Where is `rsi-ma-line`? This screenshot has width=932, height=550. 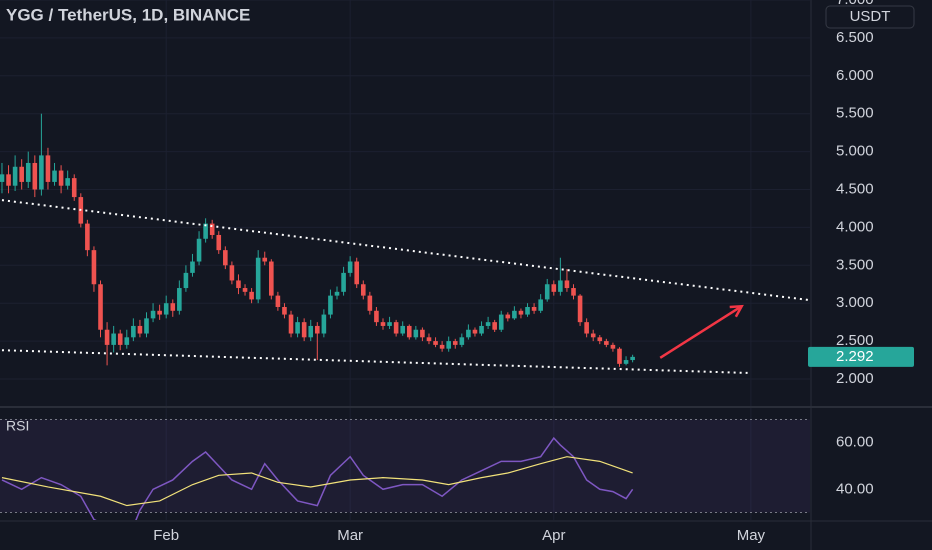 rsi-ma-line is located at coordinates (317, 481).